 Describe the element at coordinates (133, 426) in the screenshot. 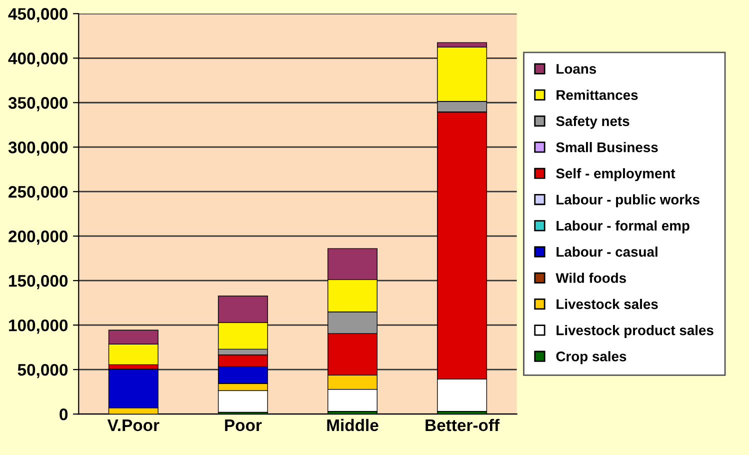

I see `x-tick-label: V.Poor` at that location.